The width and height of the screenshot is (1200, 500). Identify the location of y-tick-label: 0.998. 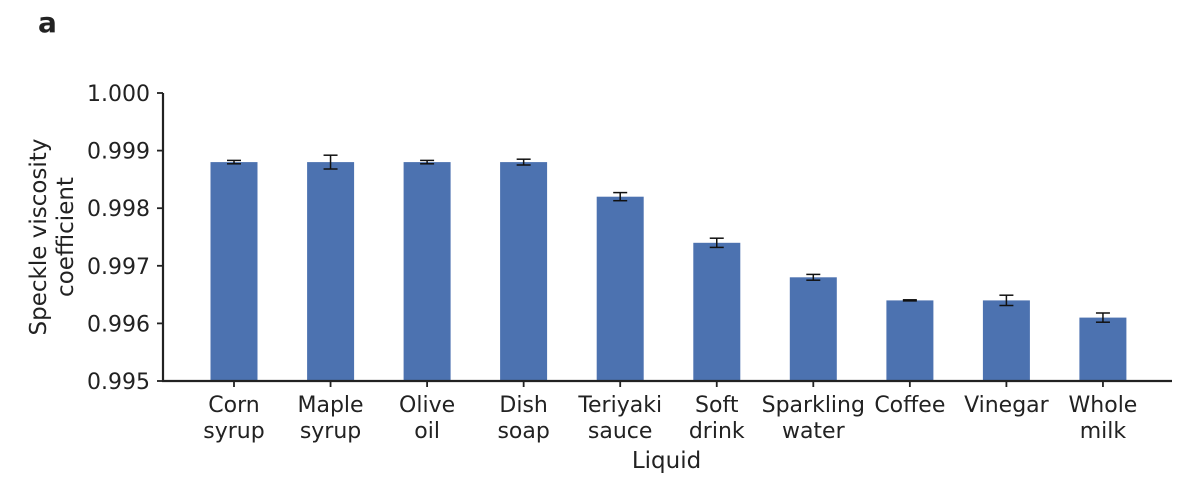
(118, 209).